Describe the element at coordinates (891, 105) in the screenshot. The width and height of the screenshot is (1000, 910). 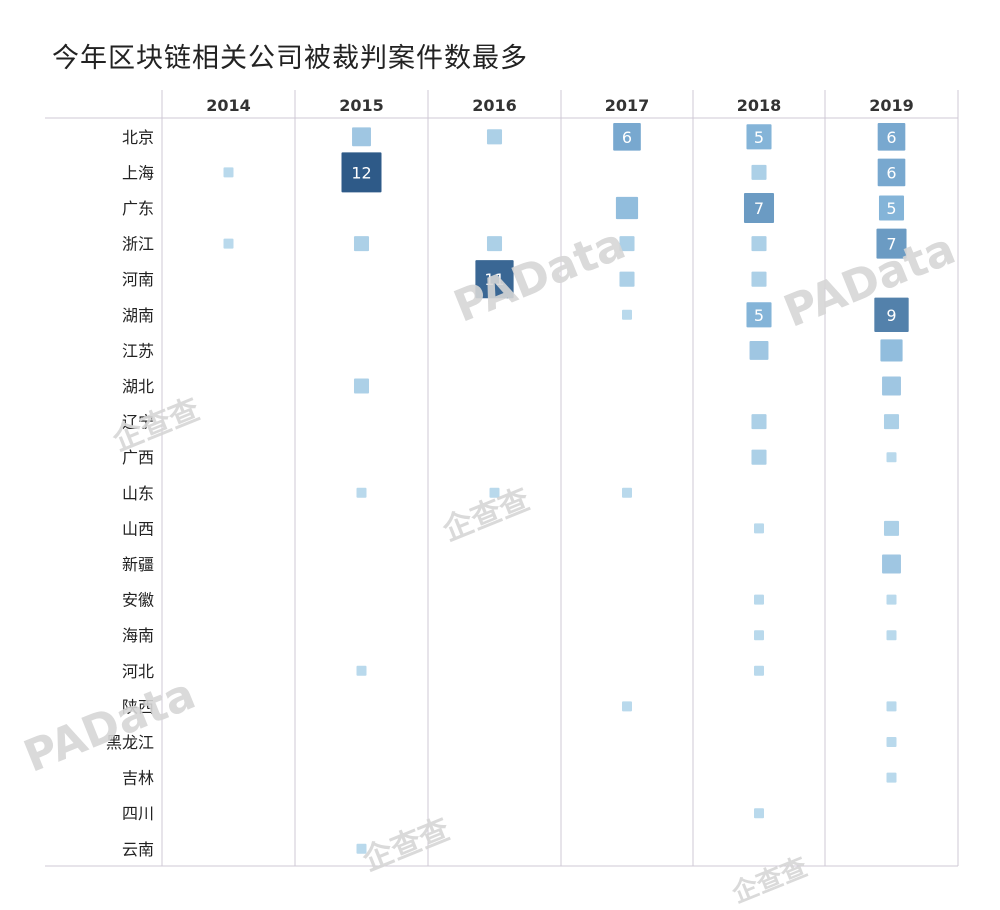
I see `column-header: 2019` at that location.